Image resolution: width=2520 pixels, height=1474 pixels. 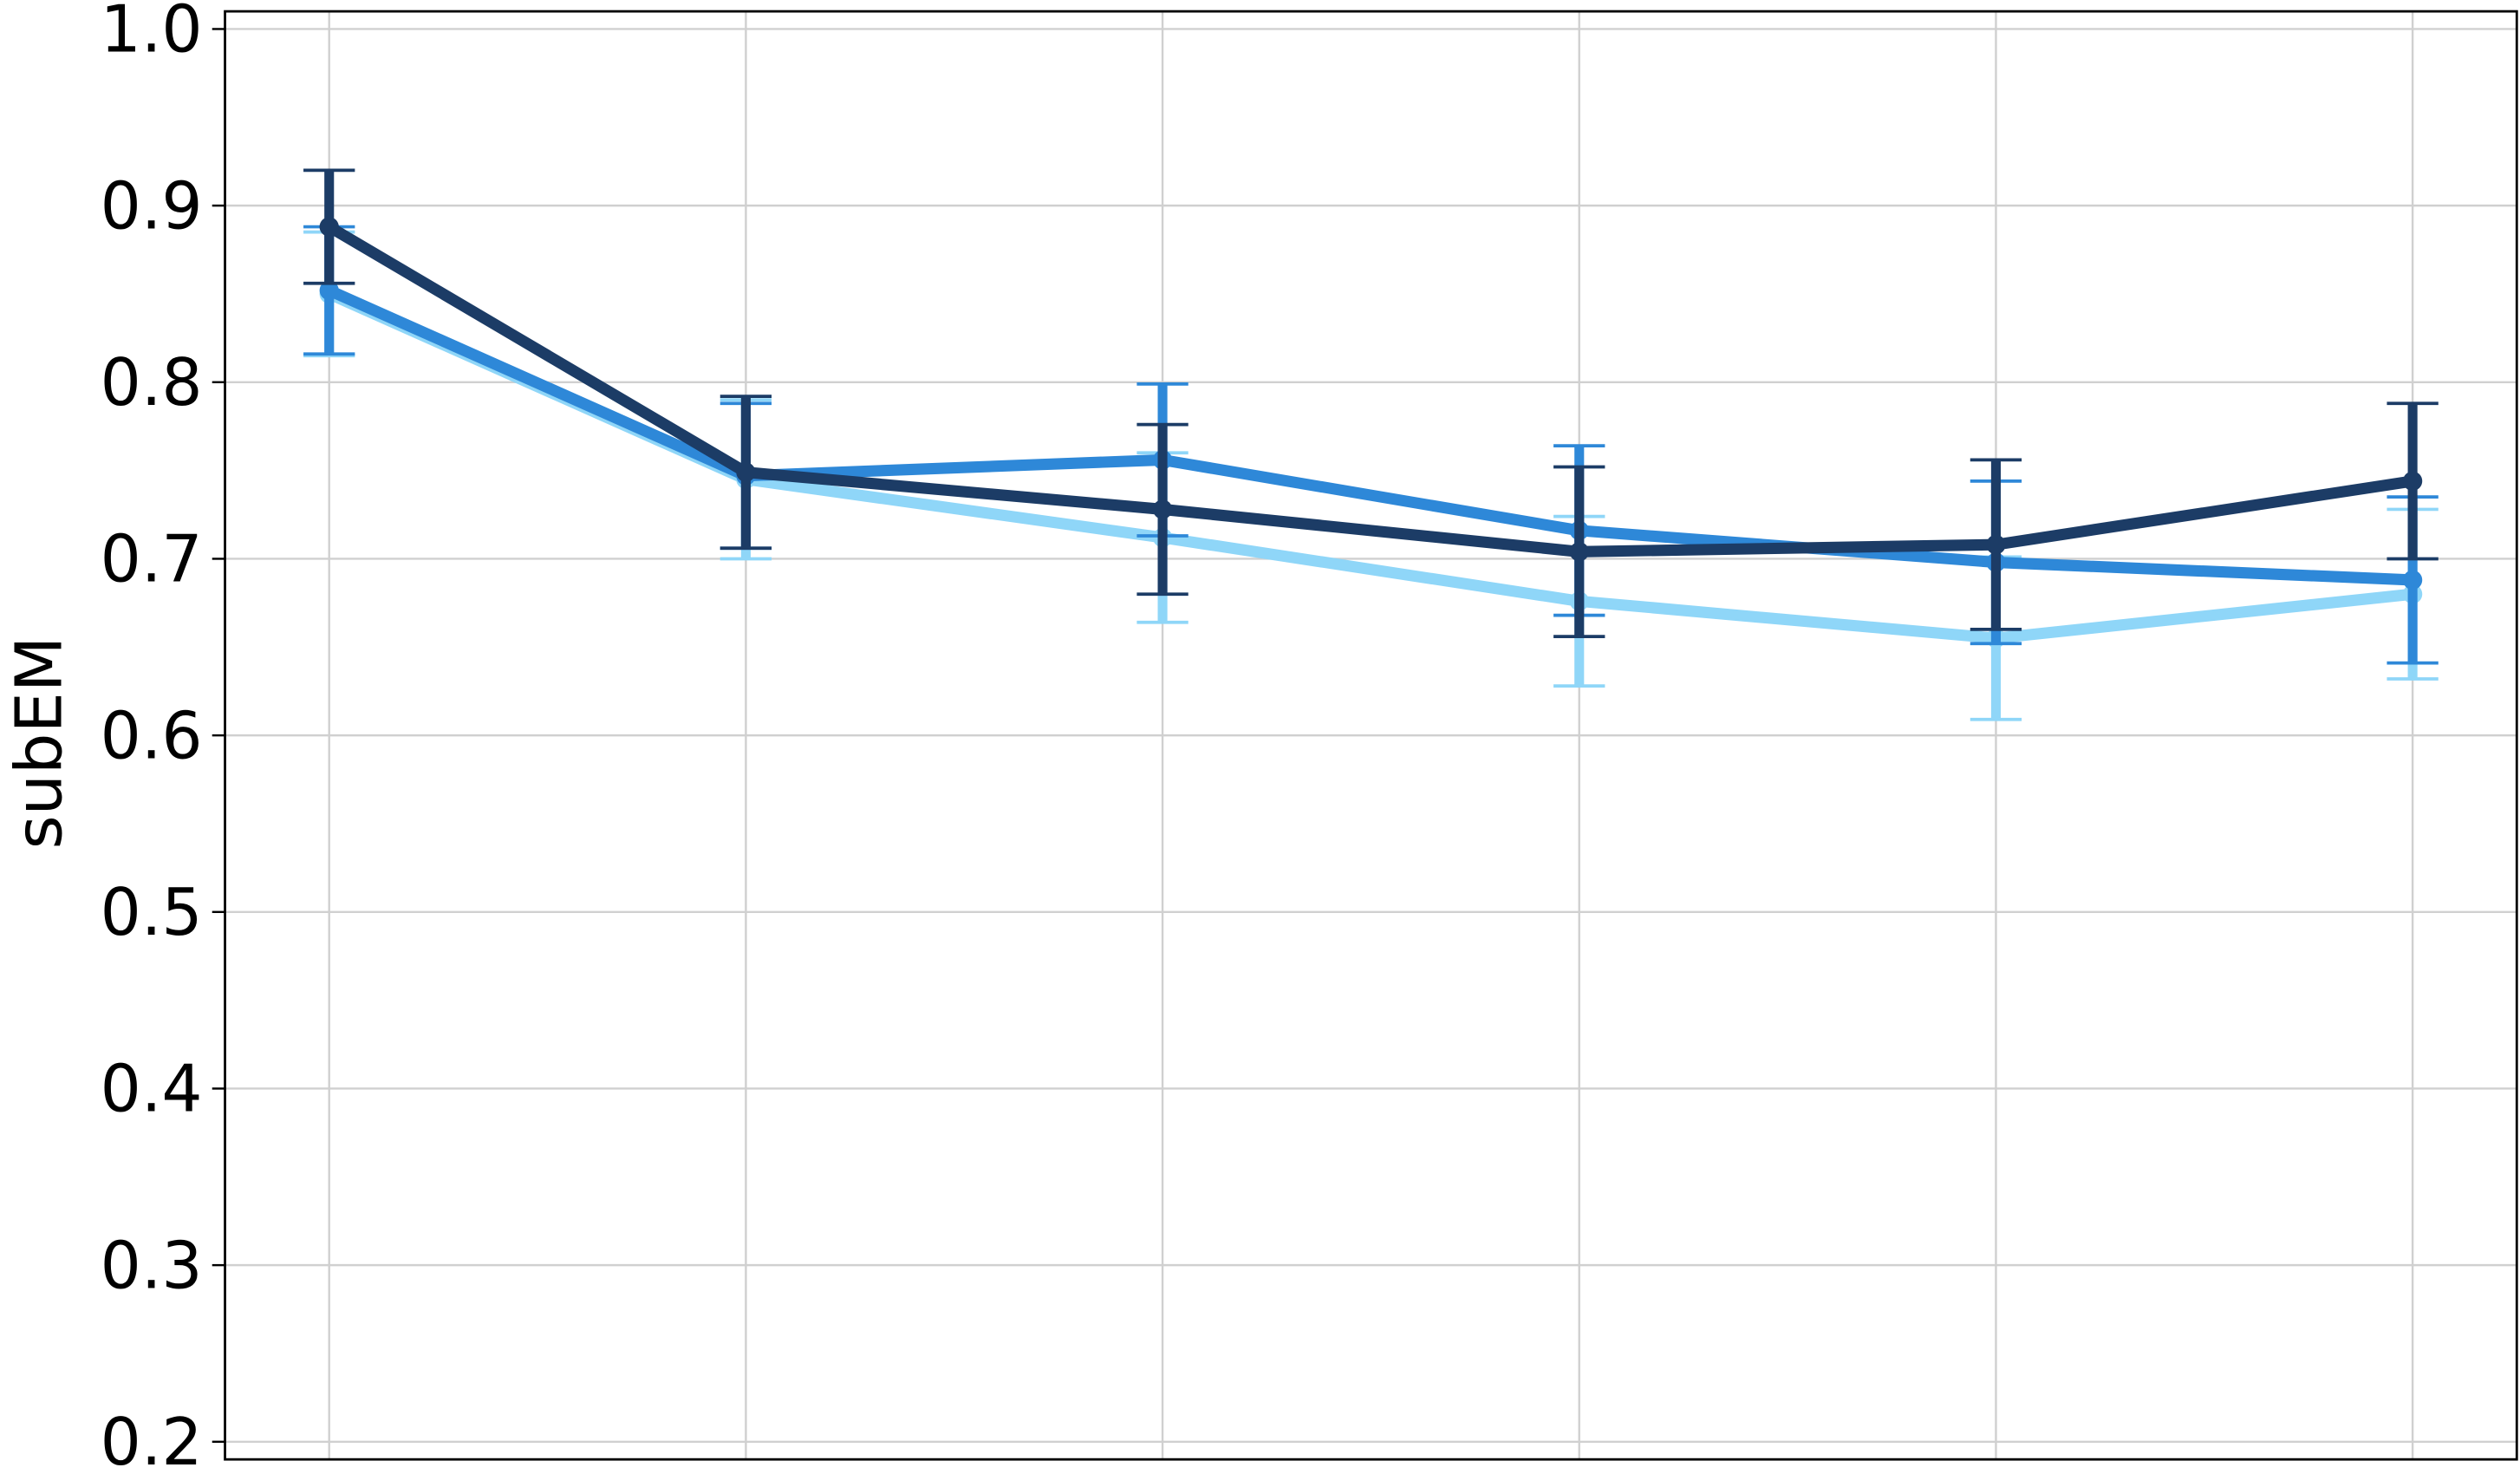 What do you see at coordinates (152, 34) in the screenshot?
I see `y-tick-label: 1.0` at bounding box center [152, 34].